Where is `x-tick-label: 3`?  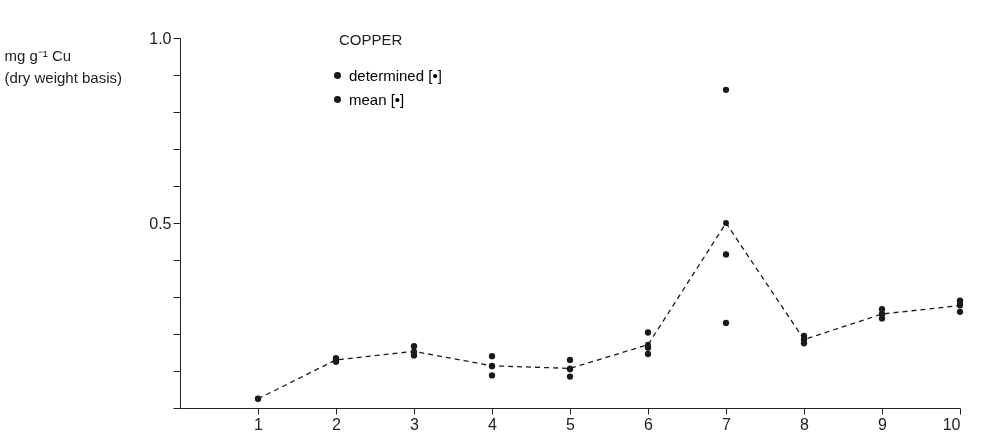
x-tick-label: 3 is located at coordinates (415, 424).